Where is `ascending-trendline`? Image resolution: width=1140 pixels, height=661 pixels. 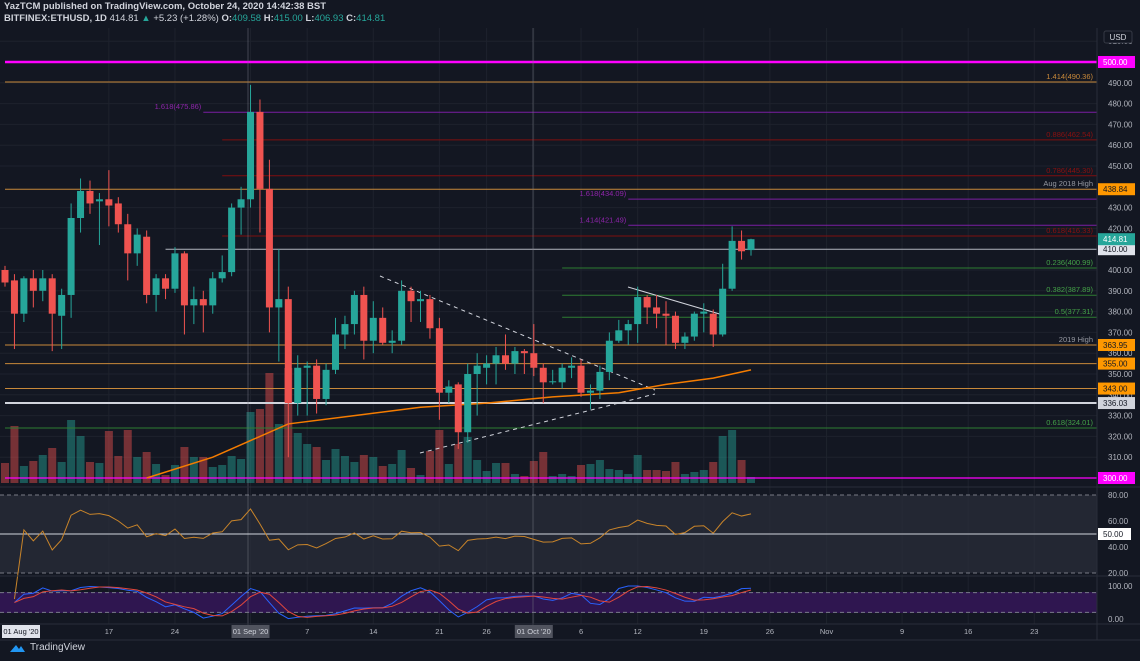
ascending-trendline is located at coordinates (537, 423).